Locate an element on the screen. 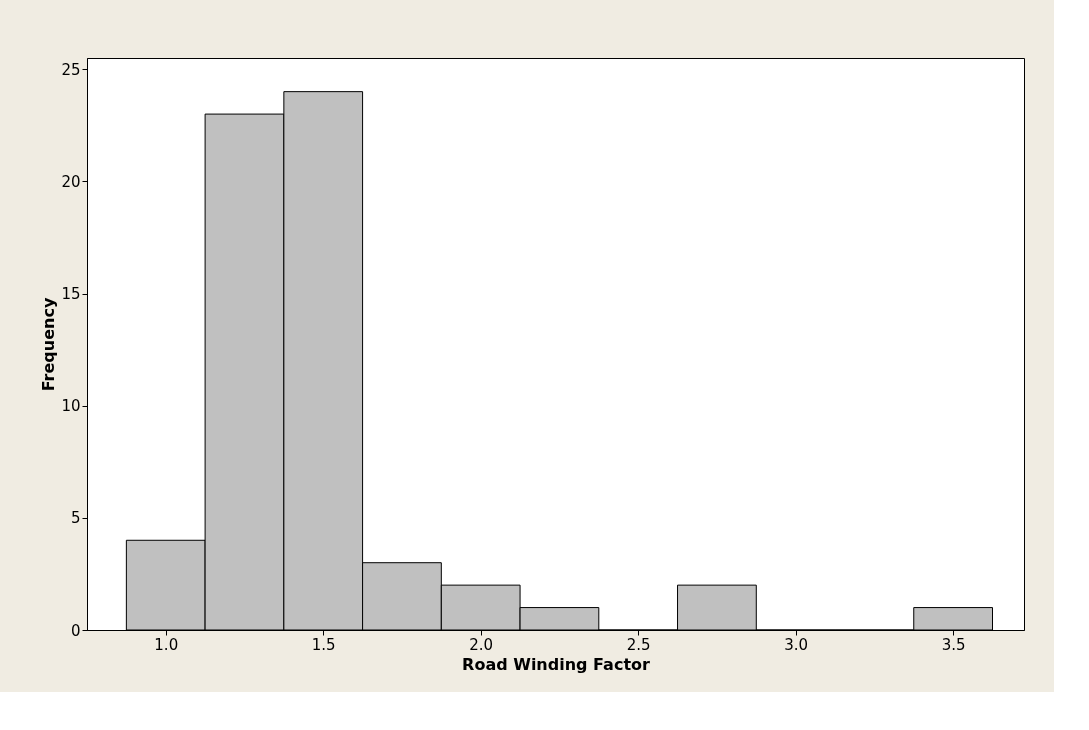  x-tick-label: 1.5 is located at coordinates (323, 644).